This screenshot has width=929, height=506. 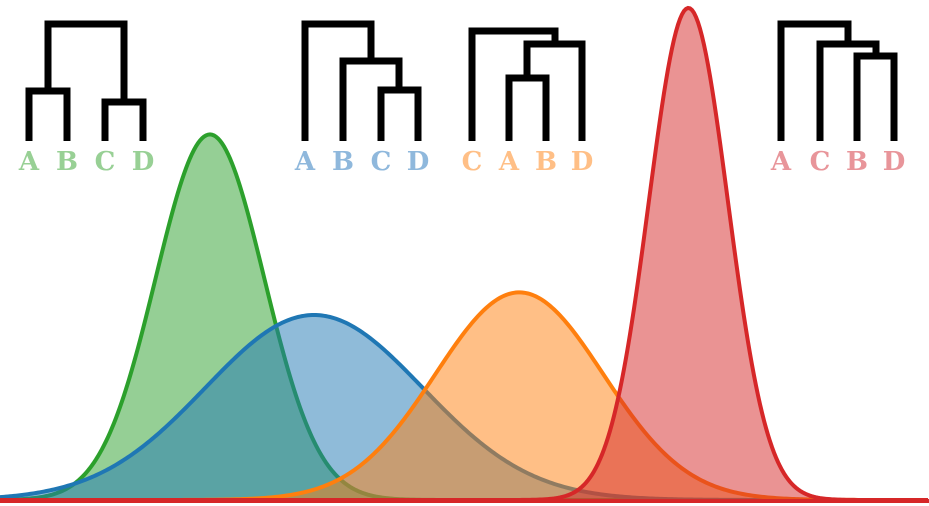 What do you see at coordinates (67, 162) in the screenshot?
I see `tree-green-leaf-2: B` at bounding box center [67, 162].